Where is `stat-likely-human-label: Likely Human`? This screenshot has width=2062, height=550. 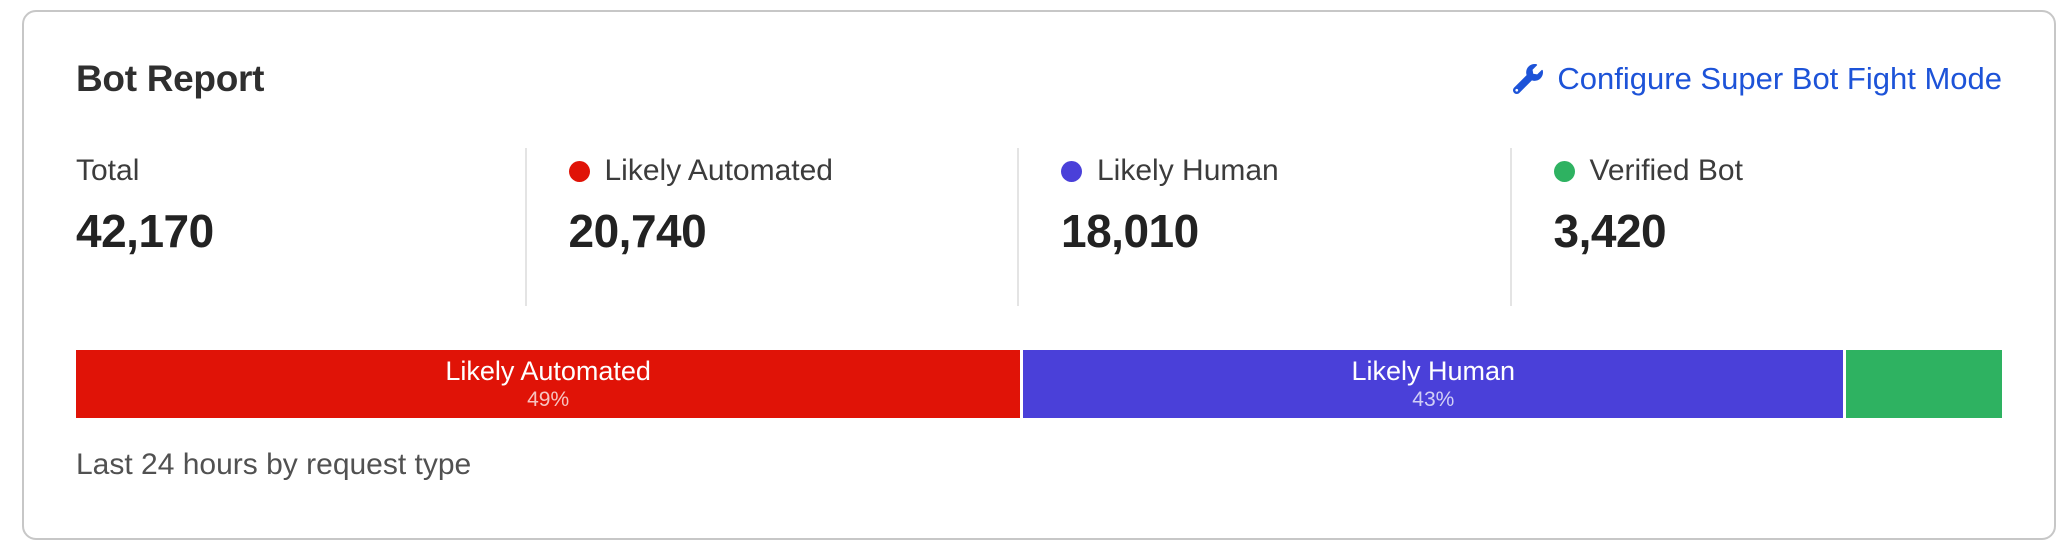 stat-likely-human-label: Likely Human is located at coordinates (1188, 170).